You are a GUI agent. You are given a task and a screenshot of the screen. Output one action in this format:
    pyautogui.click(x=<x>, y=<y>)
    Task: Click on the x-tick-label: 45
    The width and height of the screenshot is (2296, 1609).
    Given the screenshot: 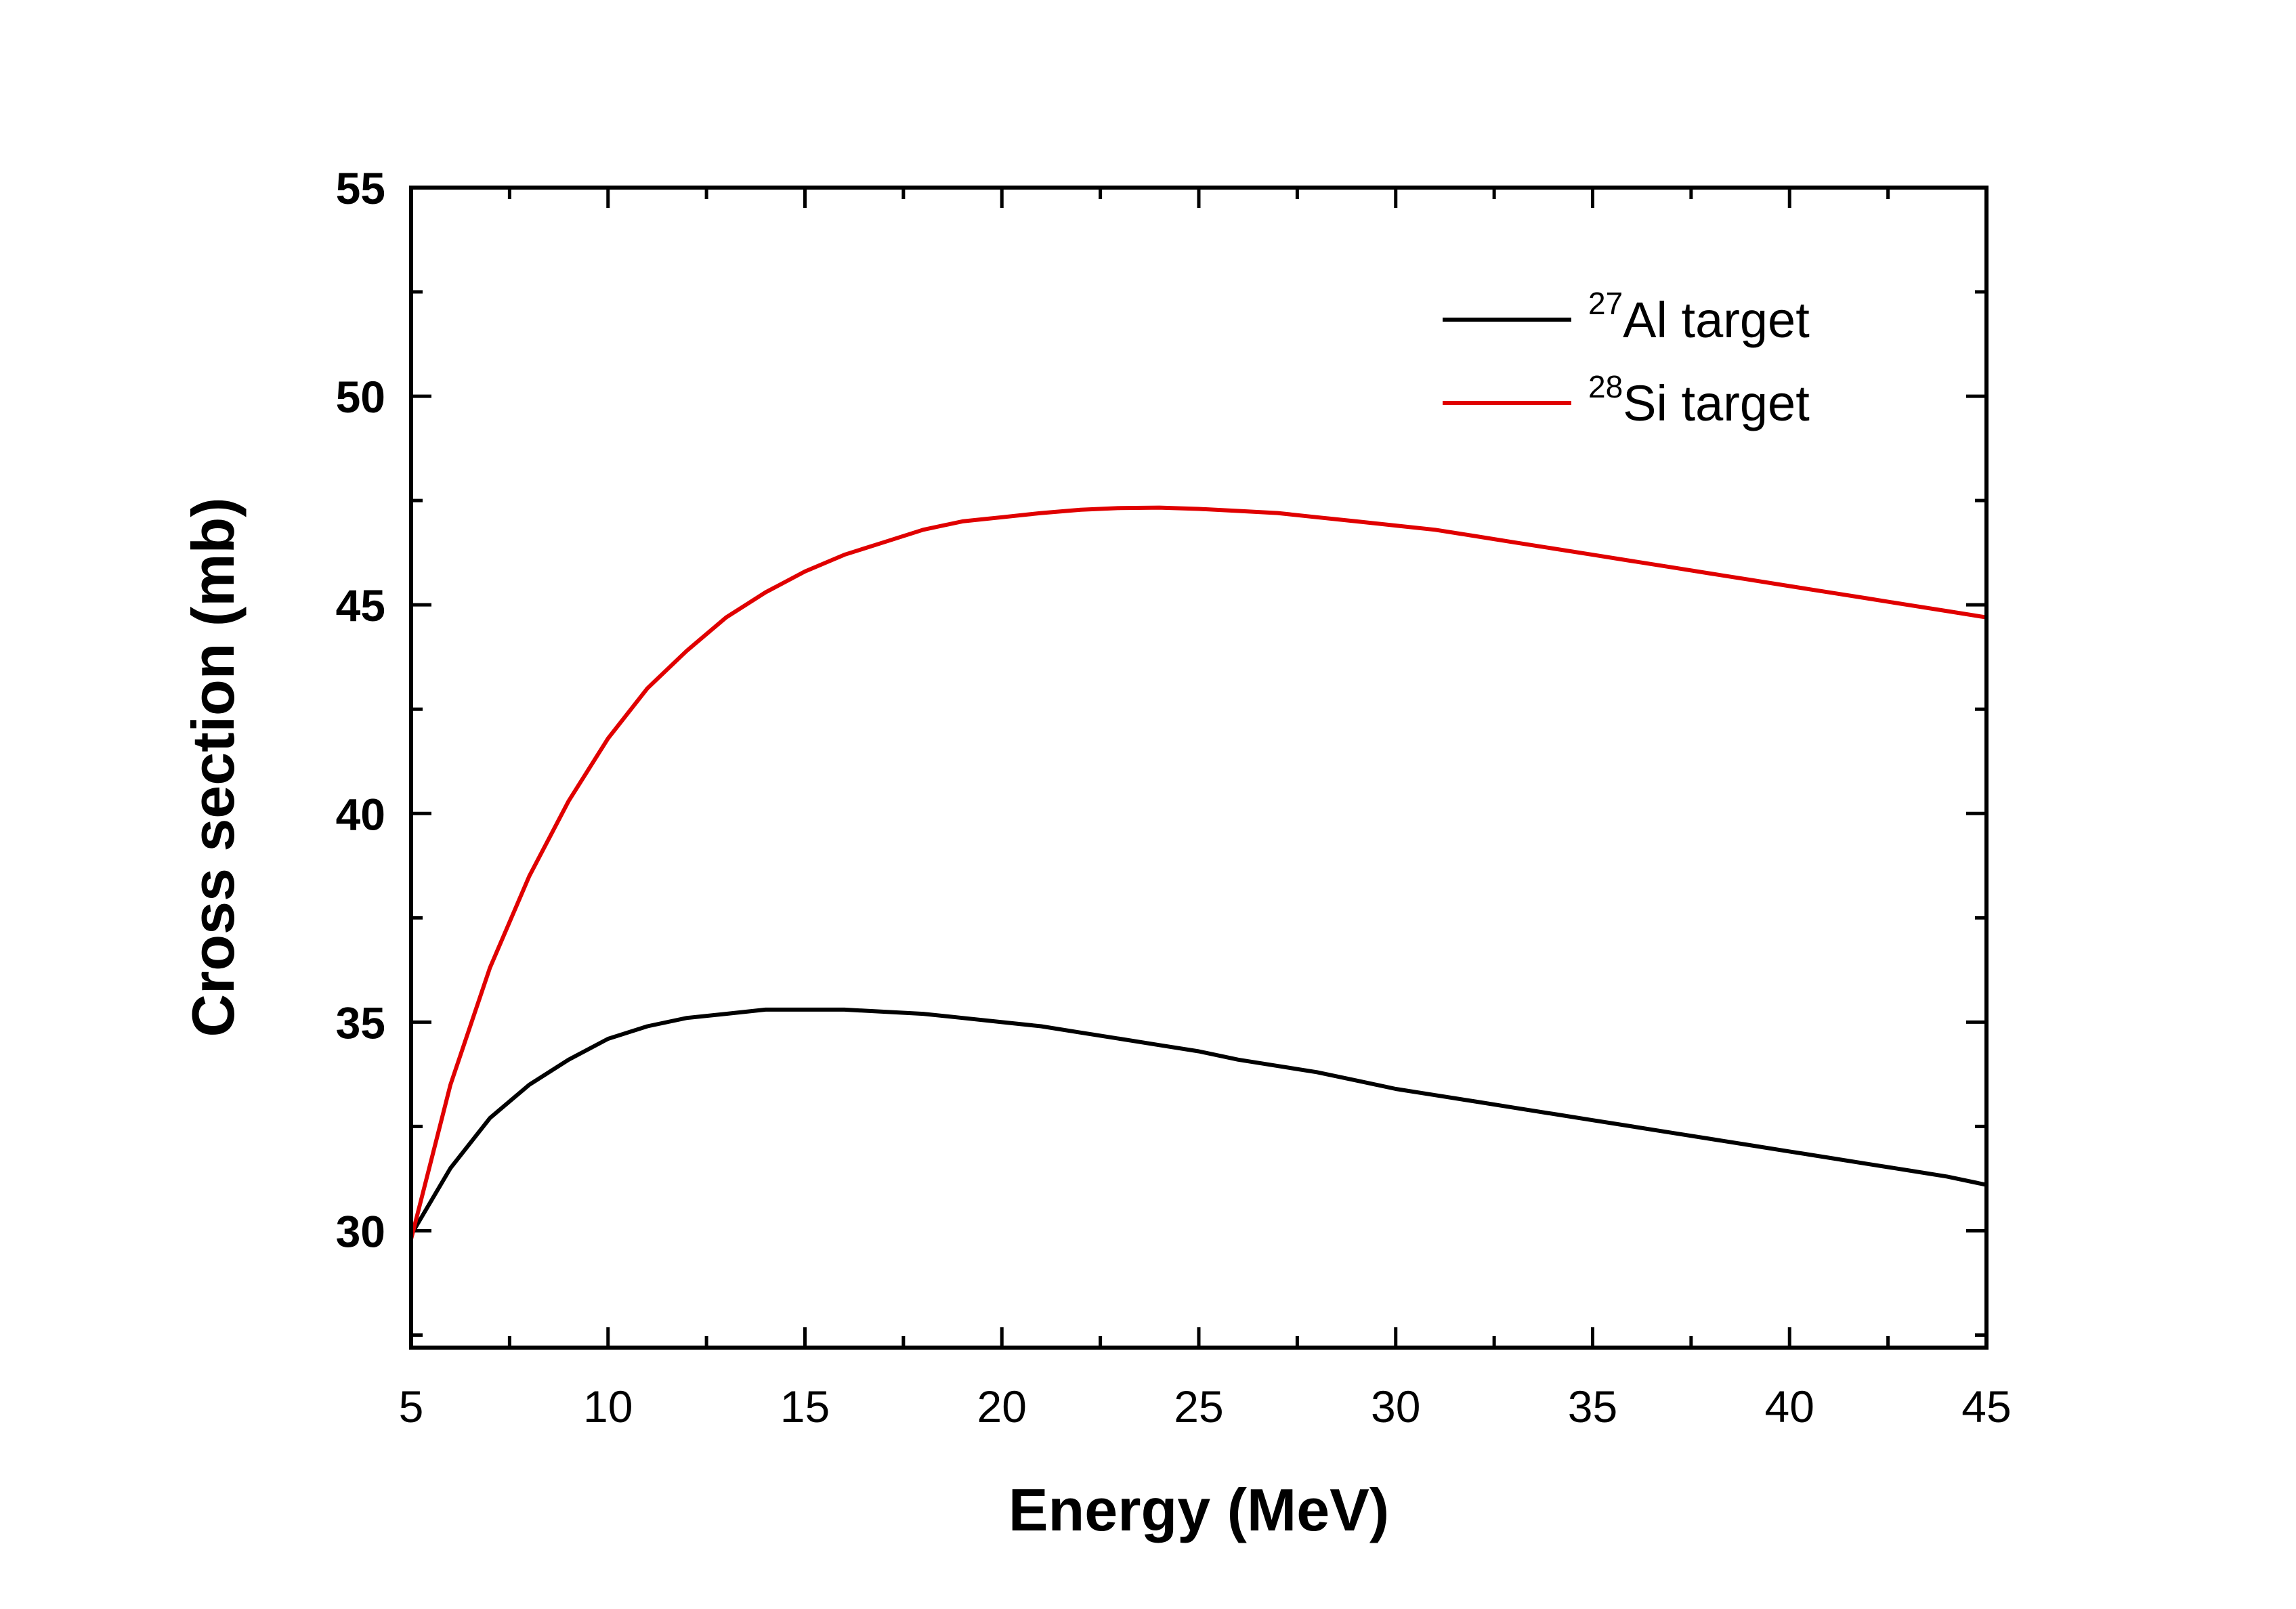 What is the action you would take?
    pyautogui.click(x=1986, y=1406)
    